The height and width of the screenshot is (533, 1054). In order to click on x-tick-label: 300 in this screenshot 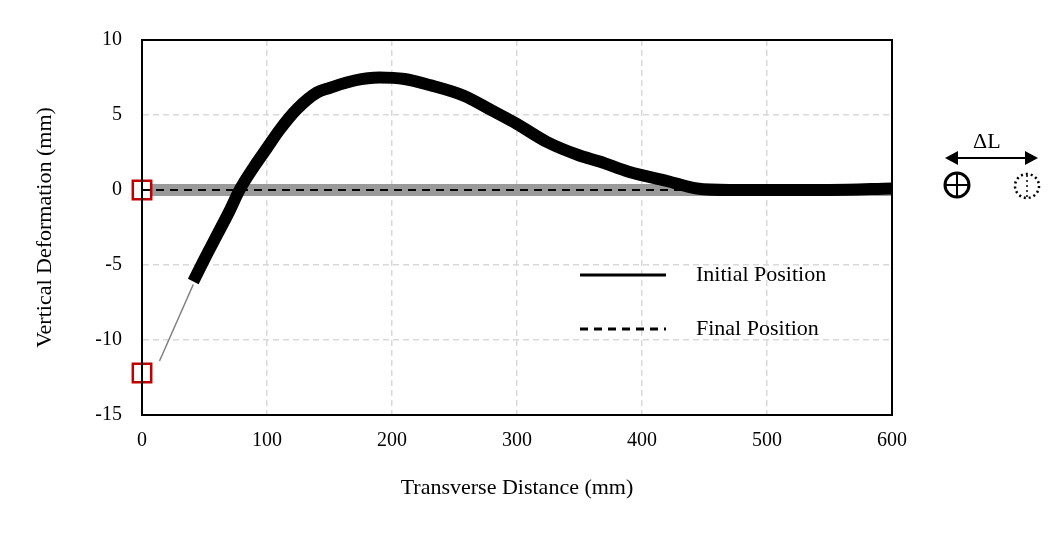, I will do `click(517, 439)`.